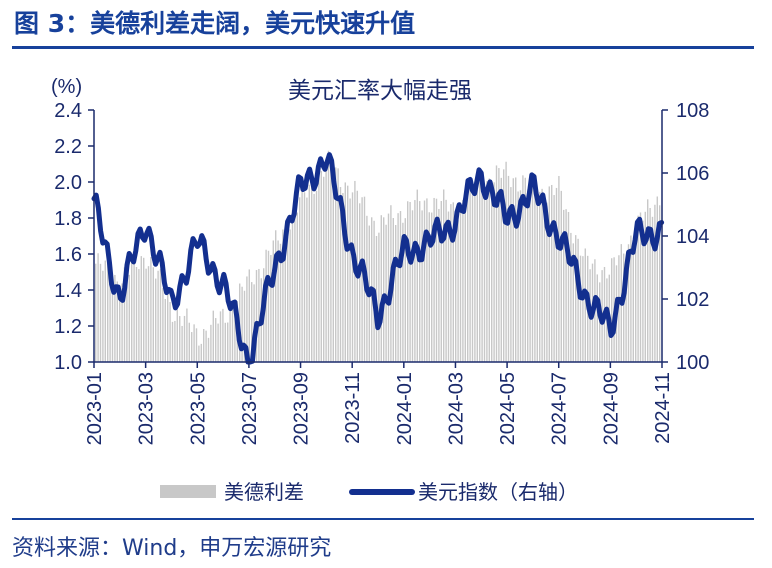 Image resolution: width=772 pixels, height=568 pixels. I want to click on left-tick-label: 2.2, so click(68, 147).